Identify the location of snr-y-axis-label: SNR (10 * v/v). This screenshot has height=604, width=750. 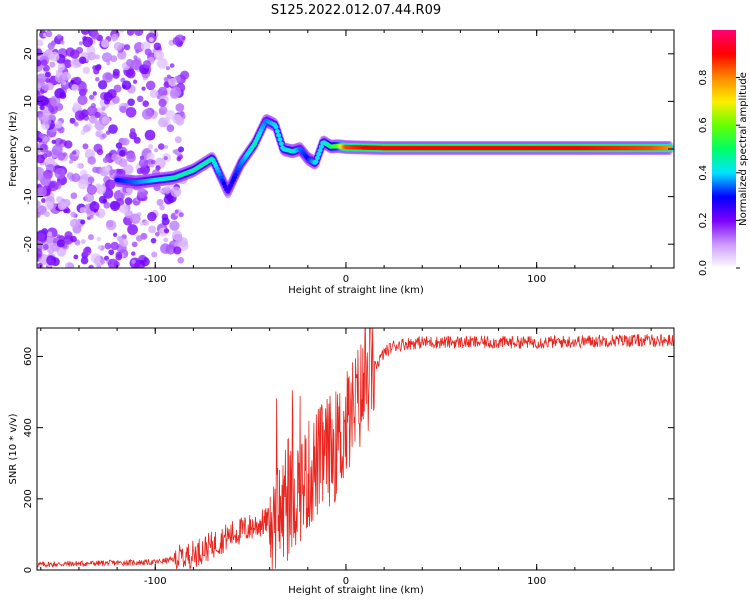
(13, 448).